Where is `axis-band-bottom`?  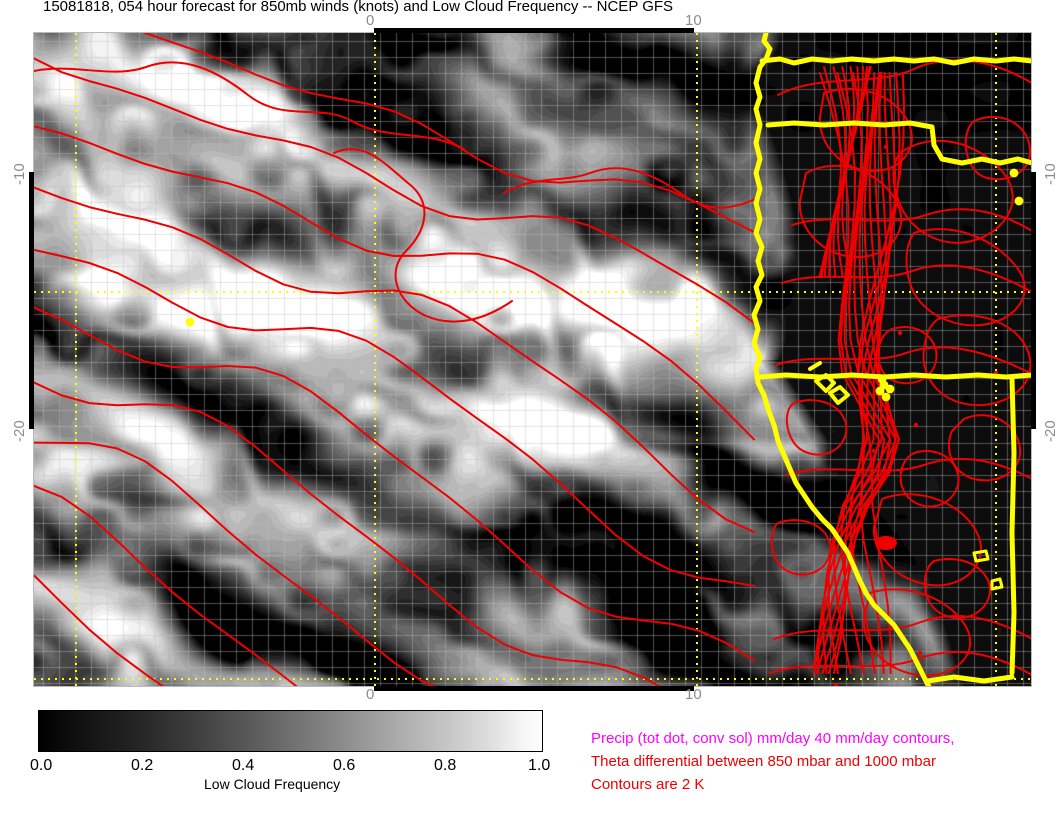 axis-band-bottom is located at coordinates (534, 688).